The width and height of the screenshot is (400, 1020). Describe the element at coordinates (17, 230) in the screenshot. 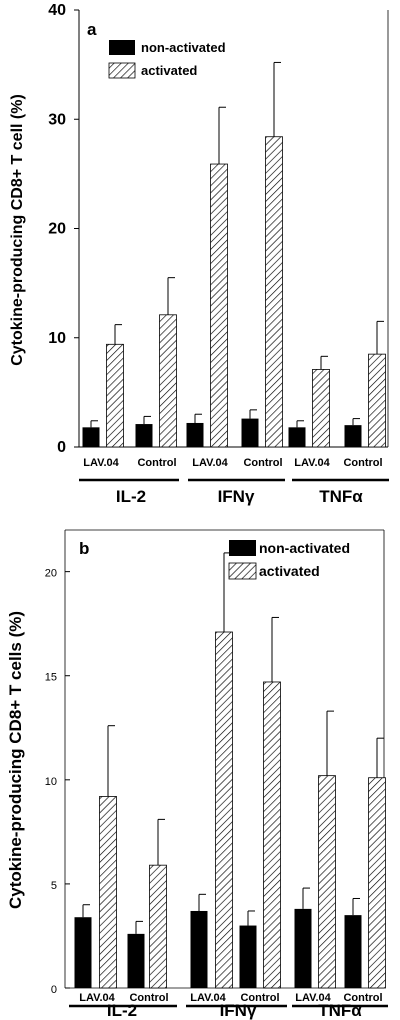

I see `y-axis-label: Cytokine-producing CD8+ T cell (%)` at that location.